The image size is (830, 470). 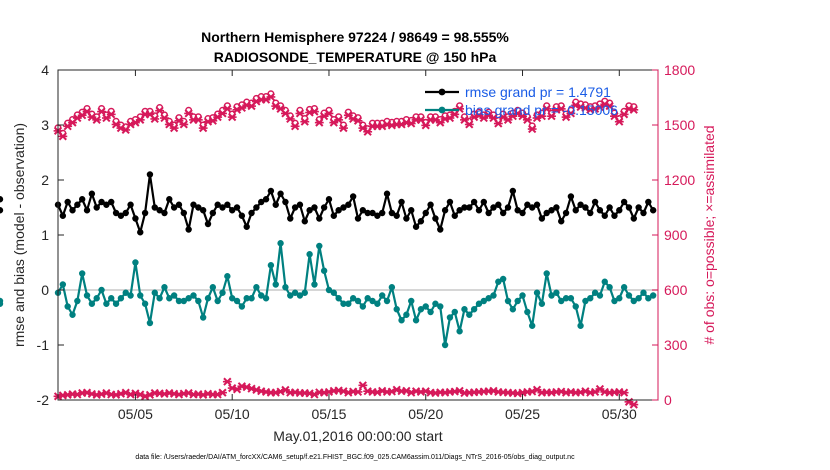 What do you see at coordinates (19, 235) in the screenshot?
I see `left-axis-label: rmse and bias (model - observation)` at bounding box center [19, 235].